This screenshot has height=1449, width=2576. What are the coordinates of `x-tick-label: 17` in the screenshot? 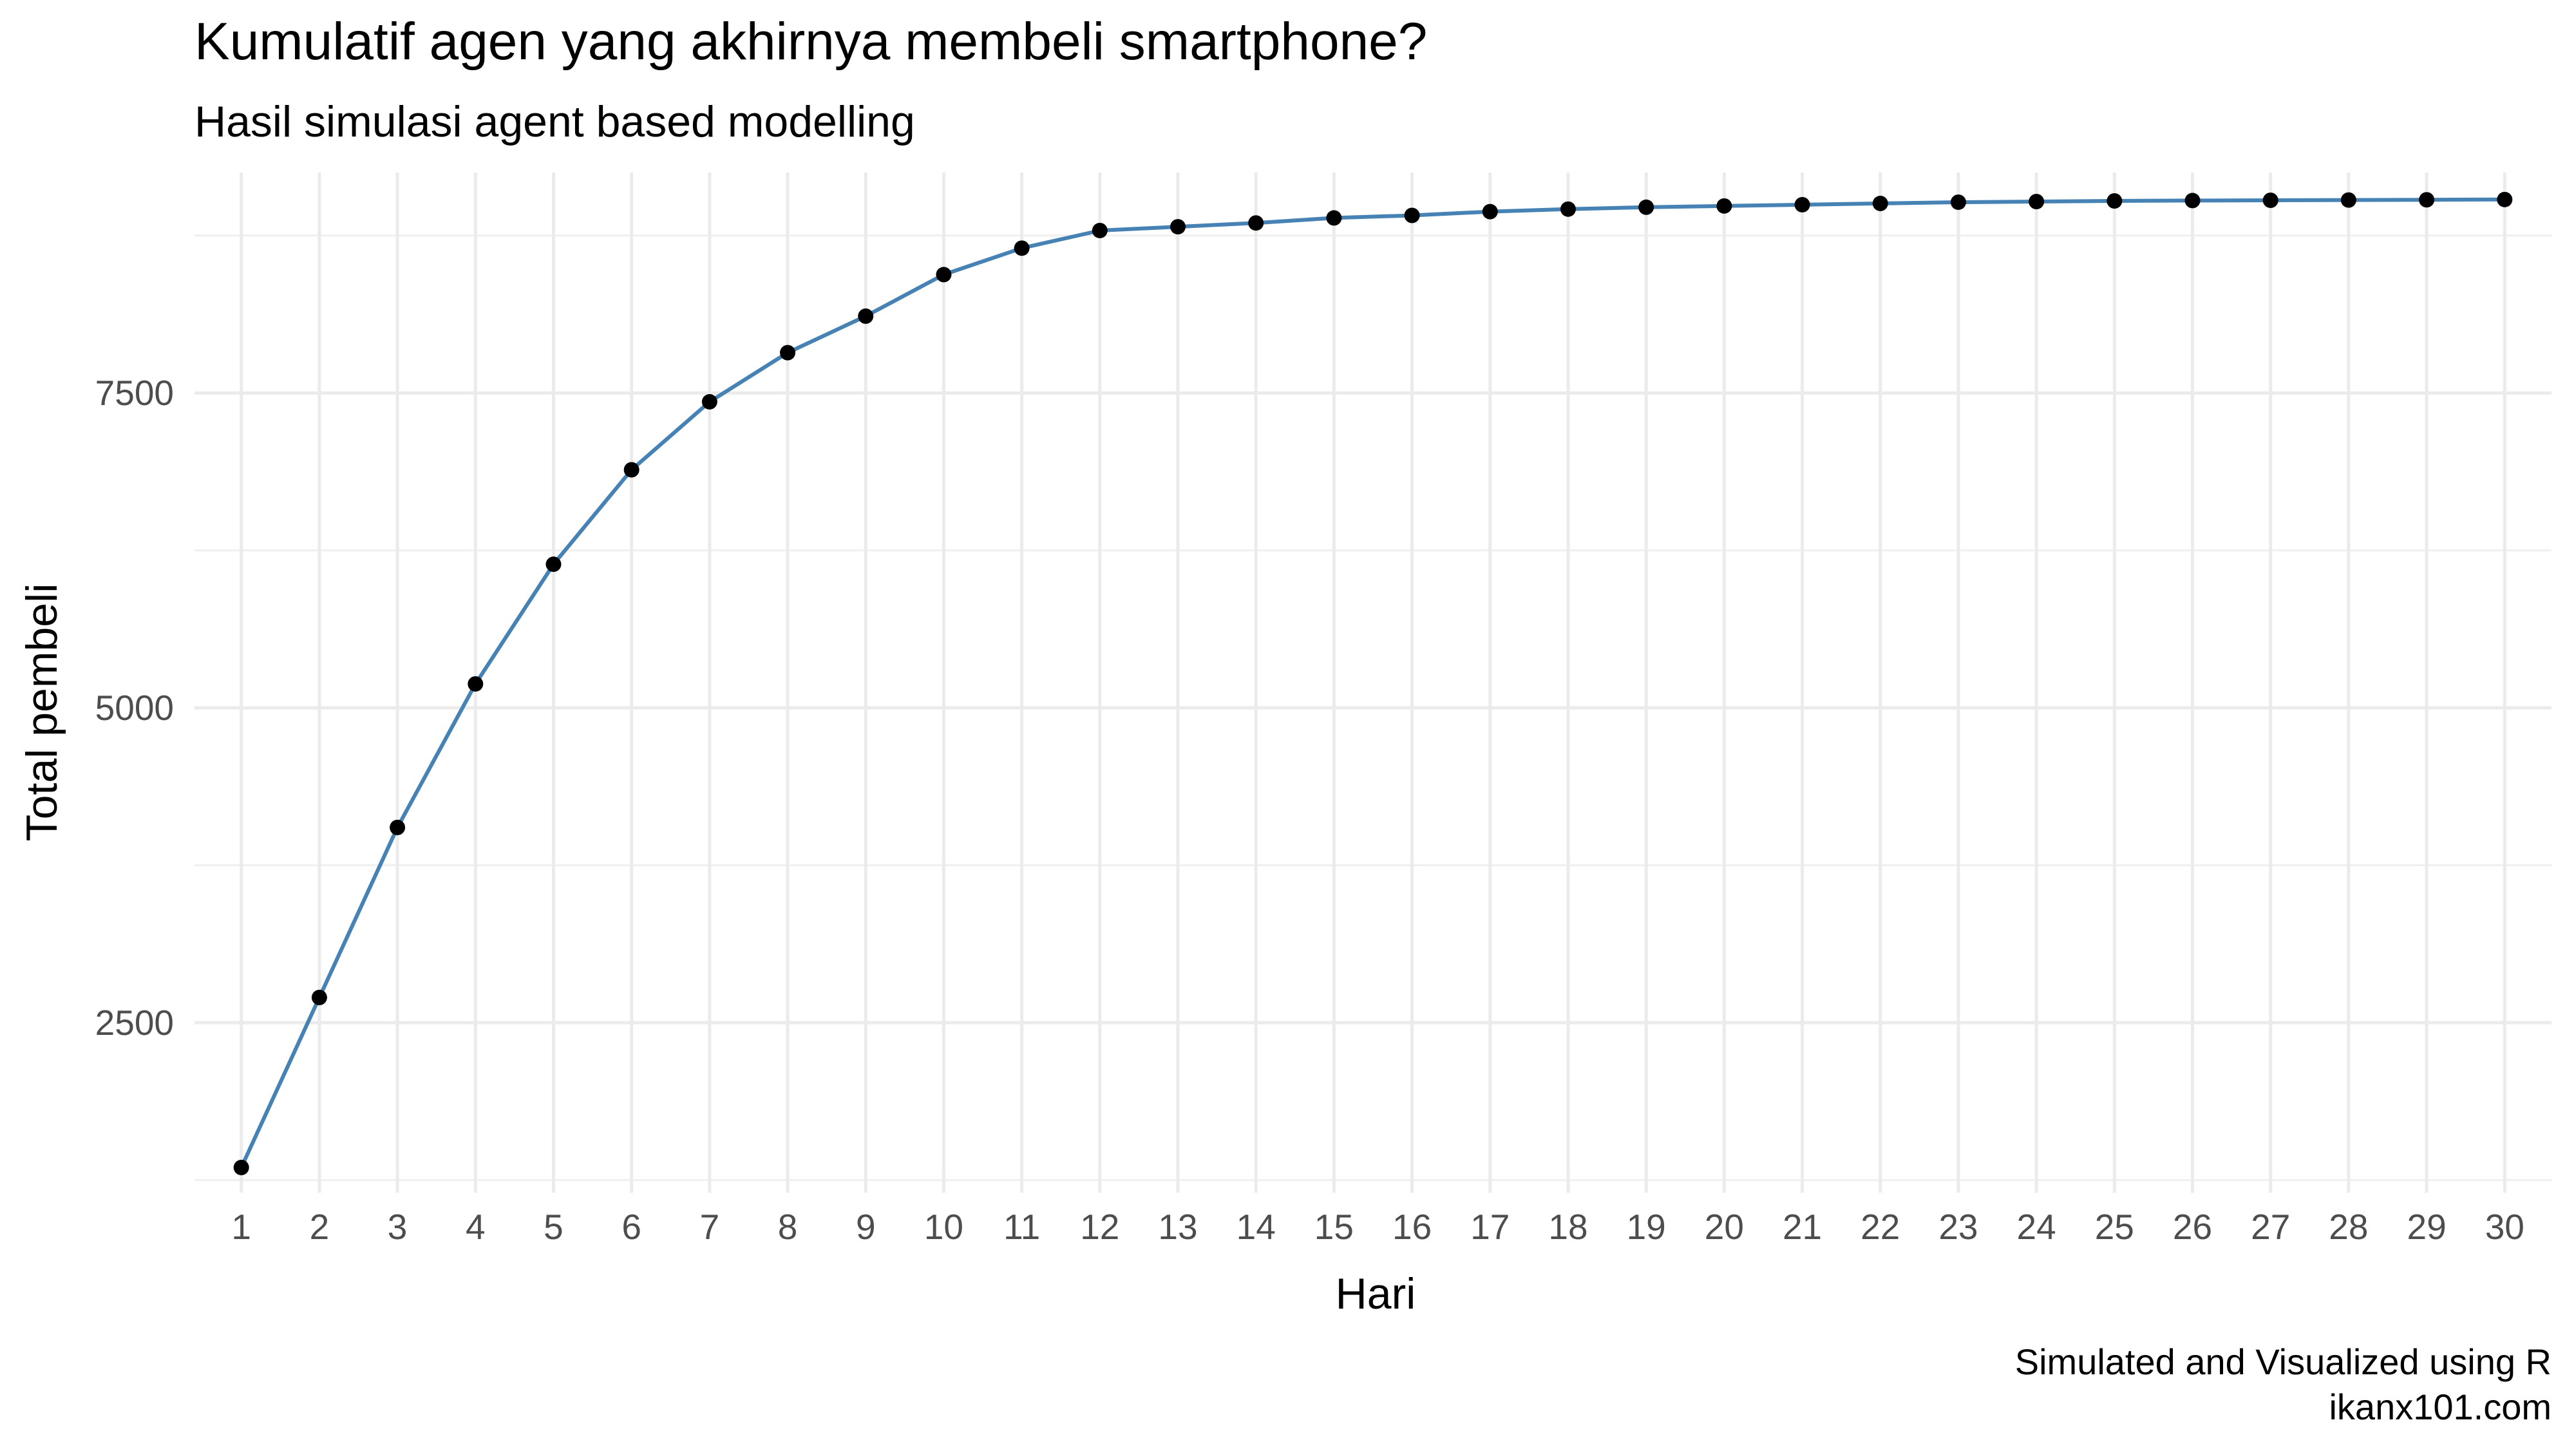 It's located at (1490, 1227).